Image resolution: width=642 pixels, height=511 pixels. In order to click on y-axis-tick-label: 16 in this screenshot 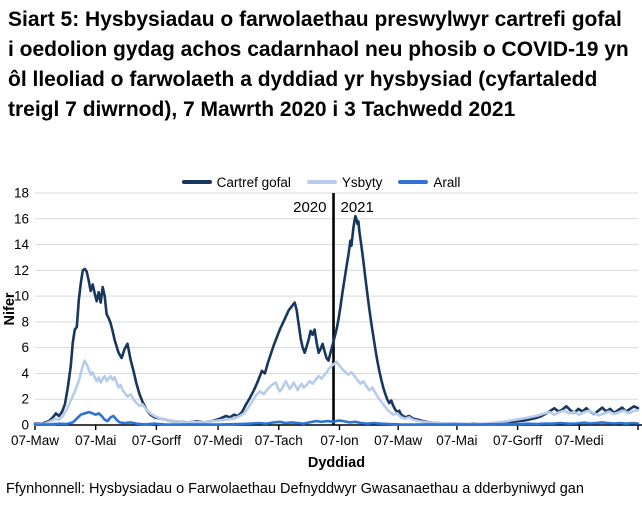, I will do `click(21, 218)`.